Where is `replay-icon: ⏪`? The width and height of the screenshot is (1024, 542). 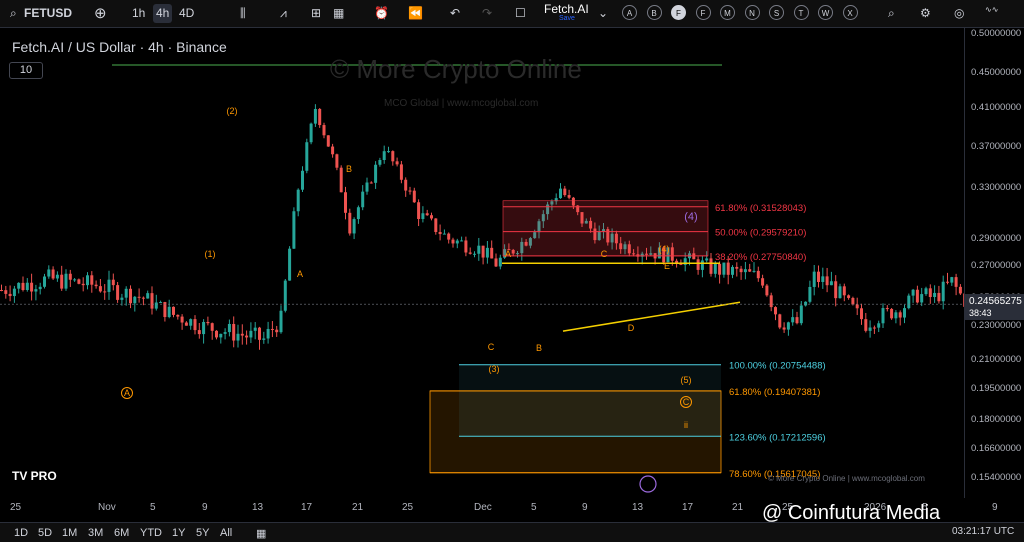
replay-icon: ⏪ is located at coordinates (415, 13).